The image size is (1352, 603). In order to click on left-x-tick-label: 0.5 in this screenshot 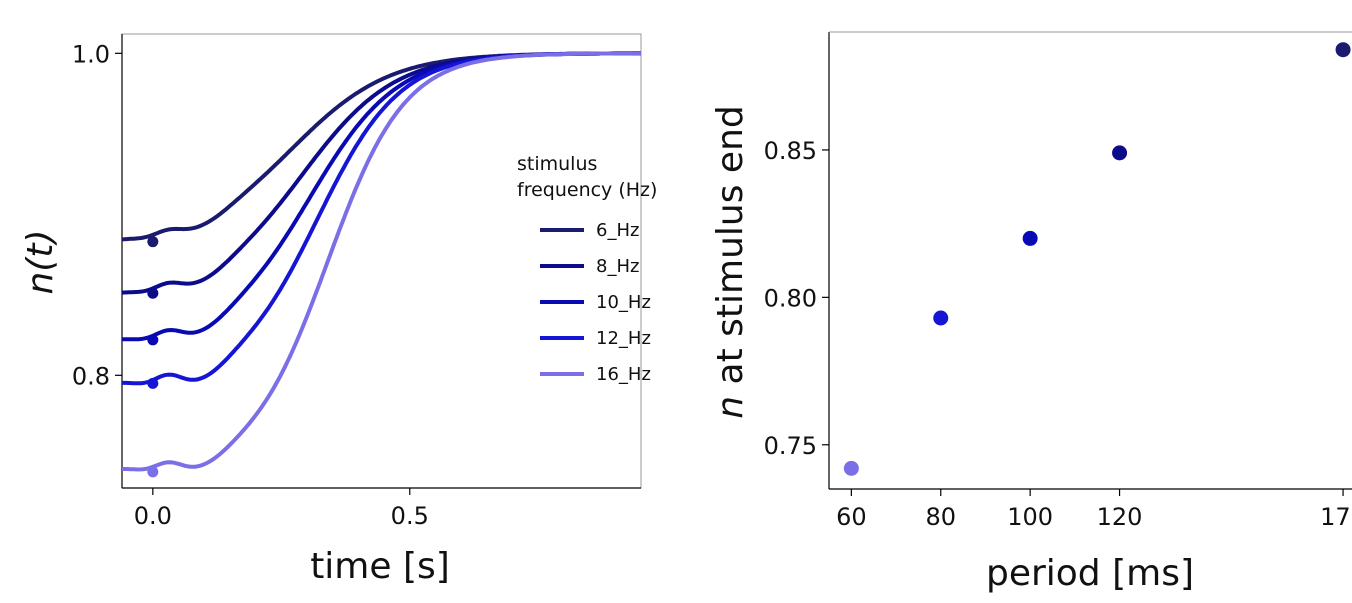, I will do `click(410, 516)`.